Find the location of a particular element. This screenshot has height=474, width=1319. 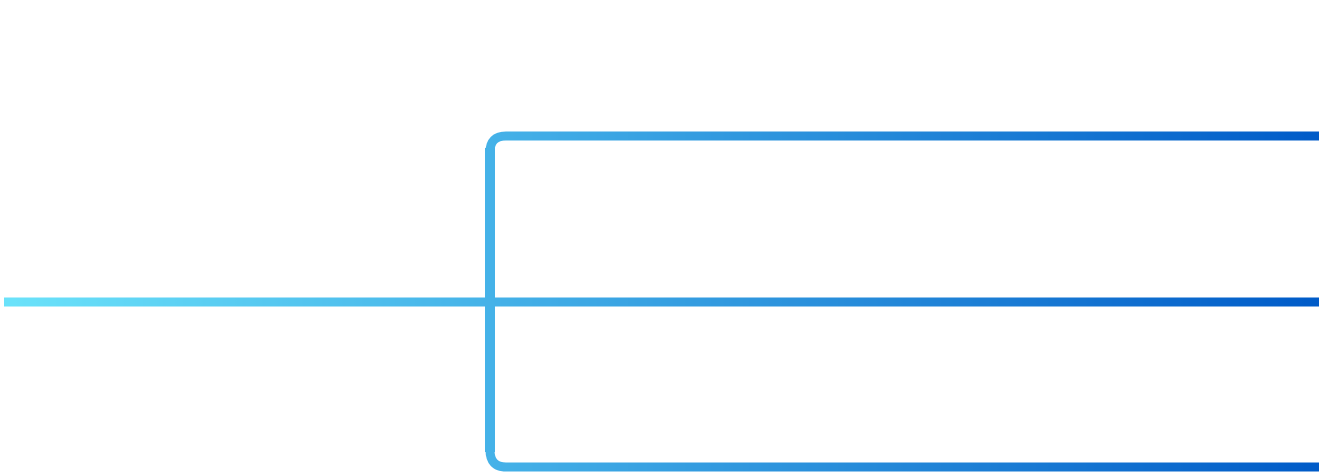

branch-bottom is located at coordinates (902, 460).